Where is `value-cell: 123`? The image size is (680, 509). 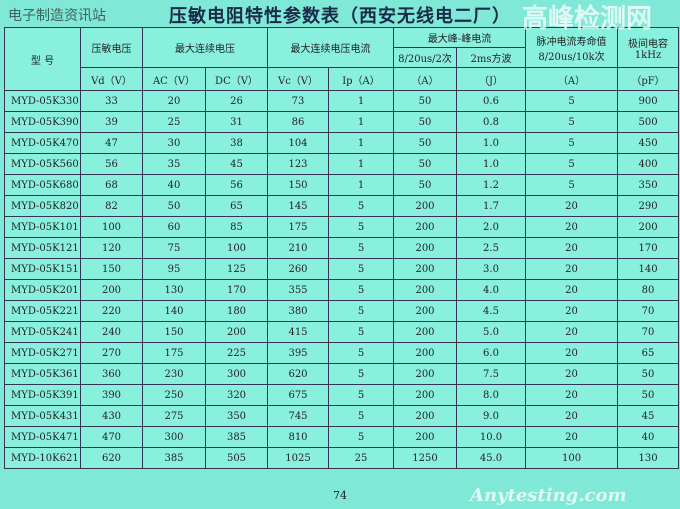 value-cell: 123 is located at coordinates (298, 164).